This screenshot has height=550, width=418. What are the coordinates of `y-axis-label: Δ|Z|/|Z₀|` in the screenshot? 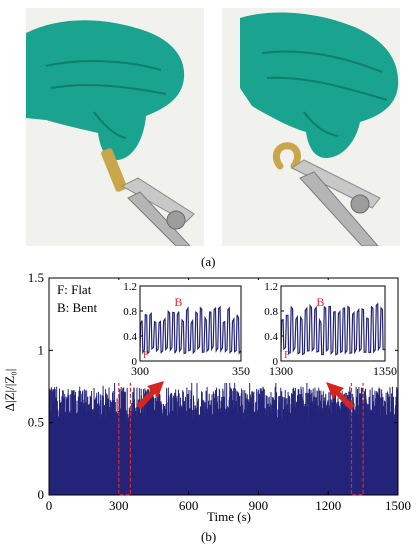 It's located at (9, 390).